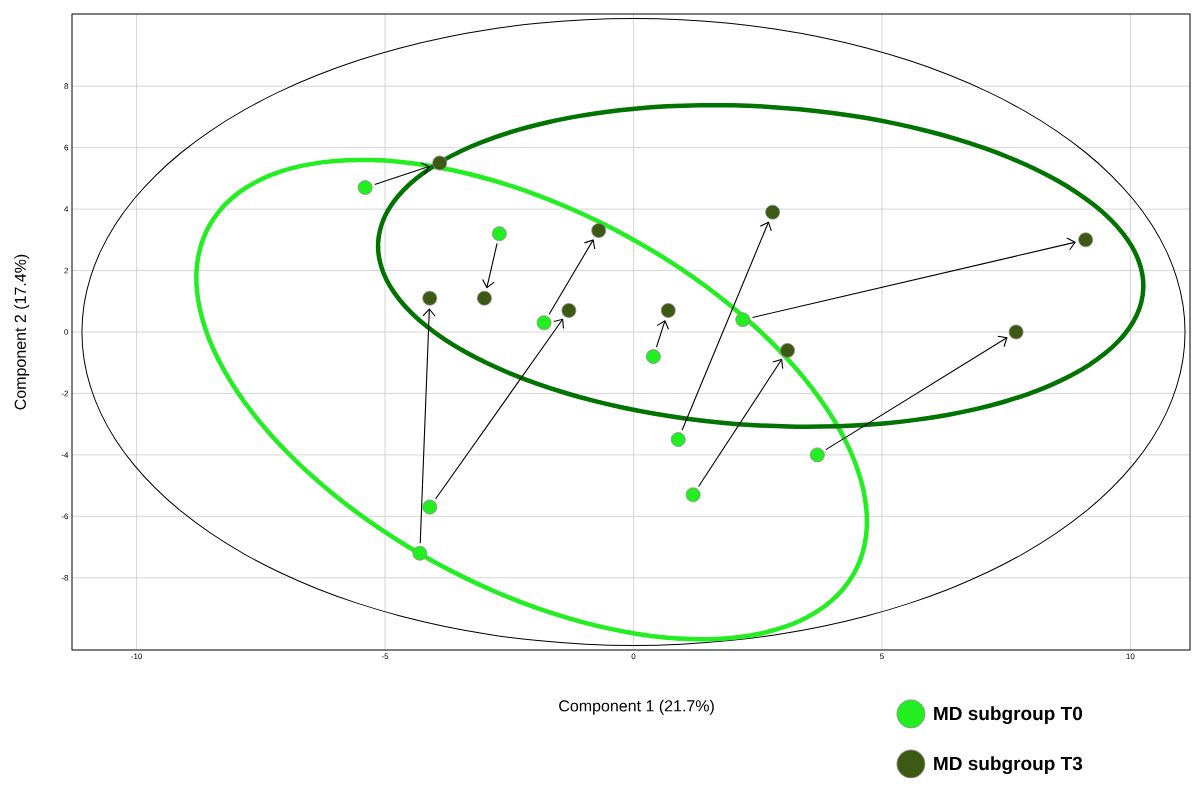  I want to click on y-tick-label: 6, so click(66, 147).